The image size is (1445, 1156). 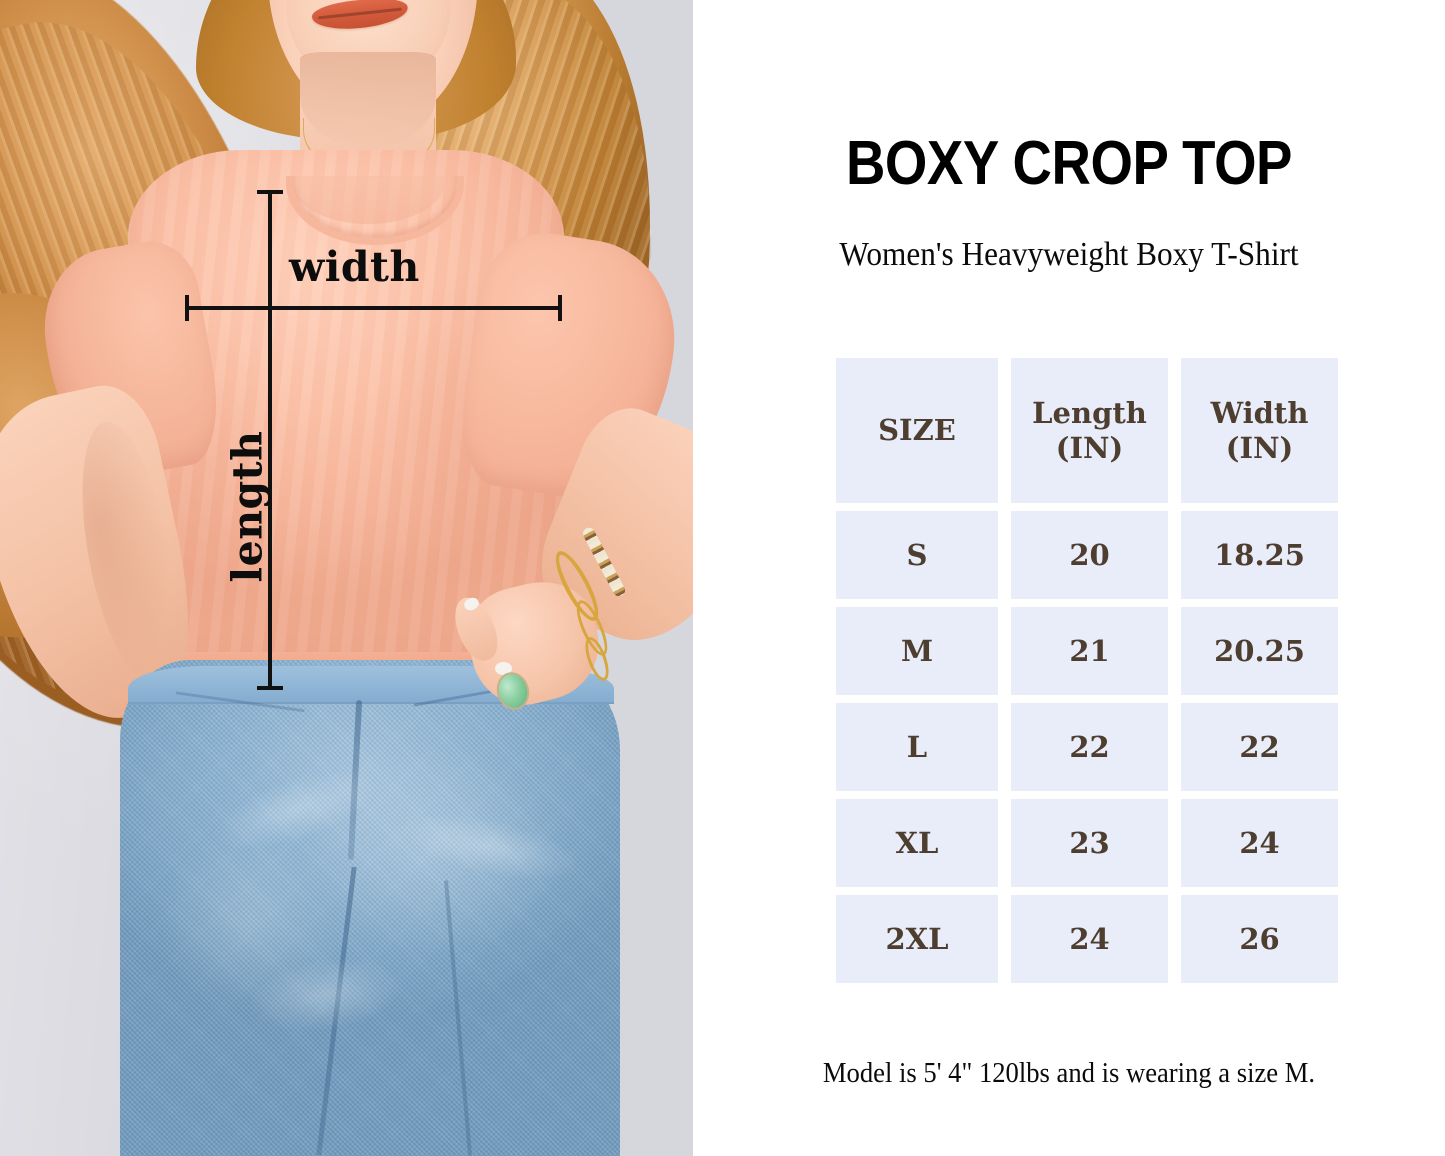 What do you see at coordinates (1089, 747) in the screenshot?
I see `cell-length: 22` at bounding box center [1089, 747].